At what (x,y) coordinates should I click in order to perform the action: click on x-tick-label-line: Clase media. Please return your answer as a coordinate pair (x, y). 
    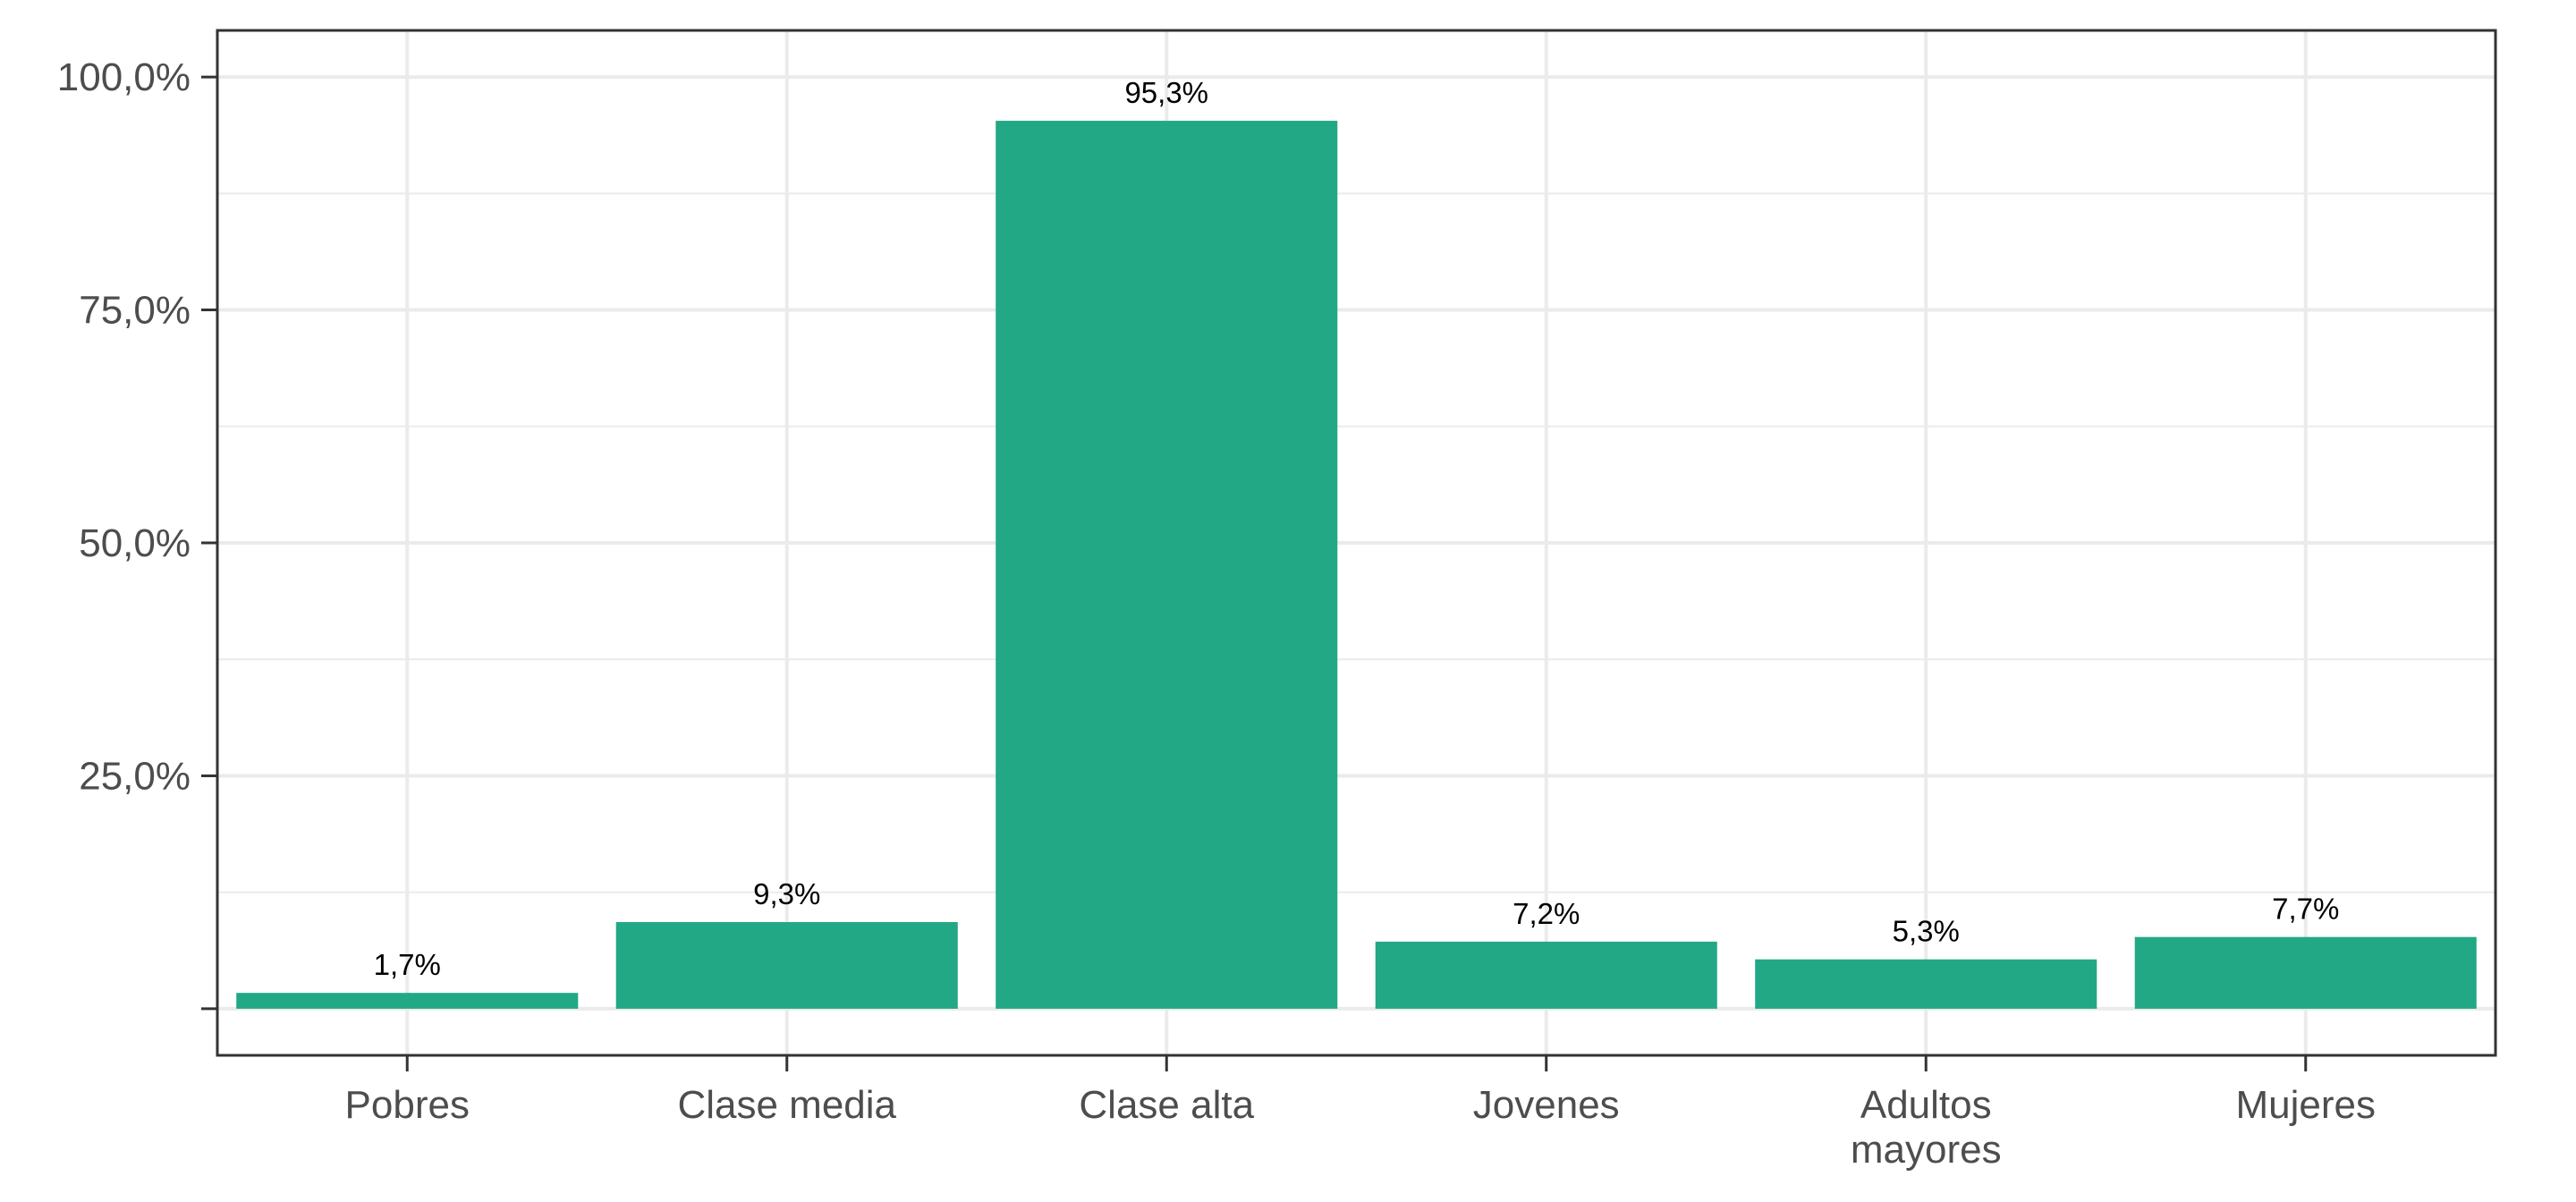
    Looking at the image, I should click on (786, 1105).